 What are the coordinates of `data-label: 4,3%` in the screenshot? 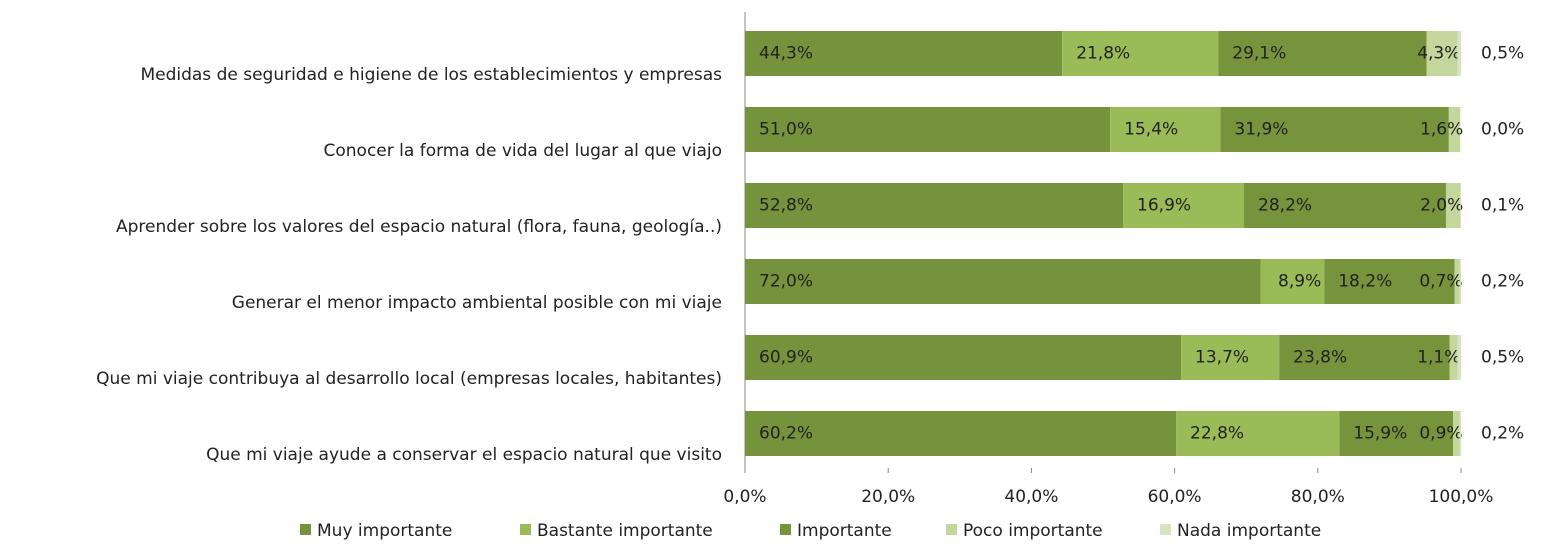 It's located at (1438, 54).